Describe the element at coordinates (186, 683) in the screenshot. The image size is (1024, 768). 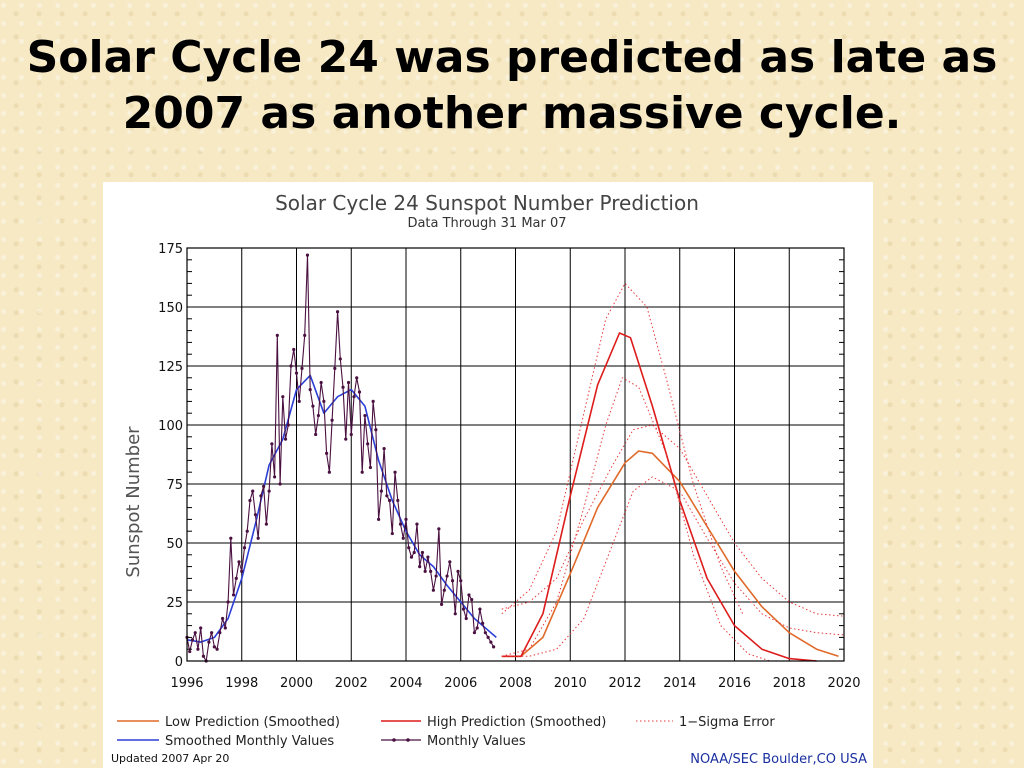
I see `x-tick-label: 1996` at that location.